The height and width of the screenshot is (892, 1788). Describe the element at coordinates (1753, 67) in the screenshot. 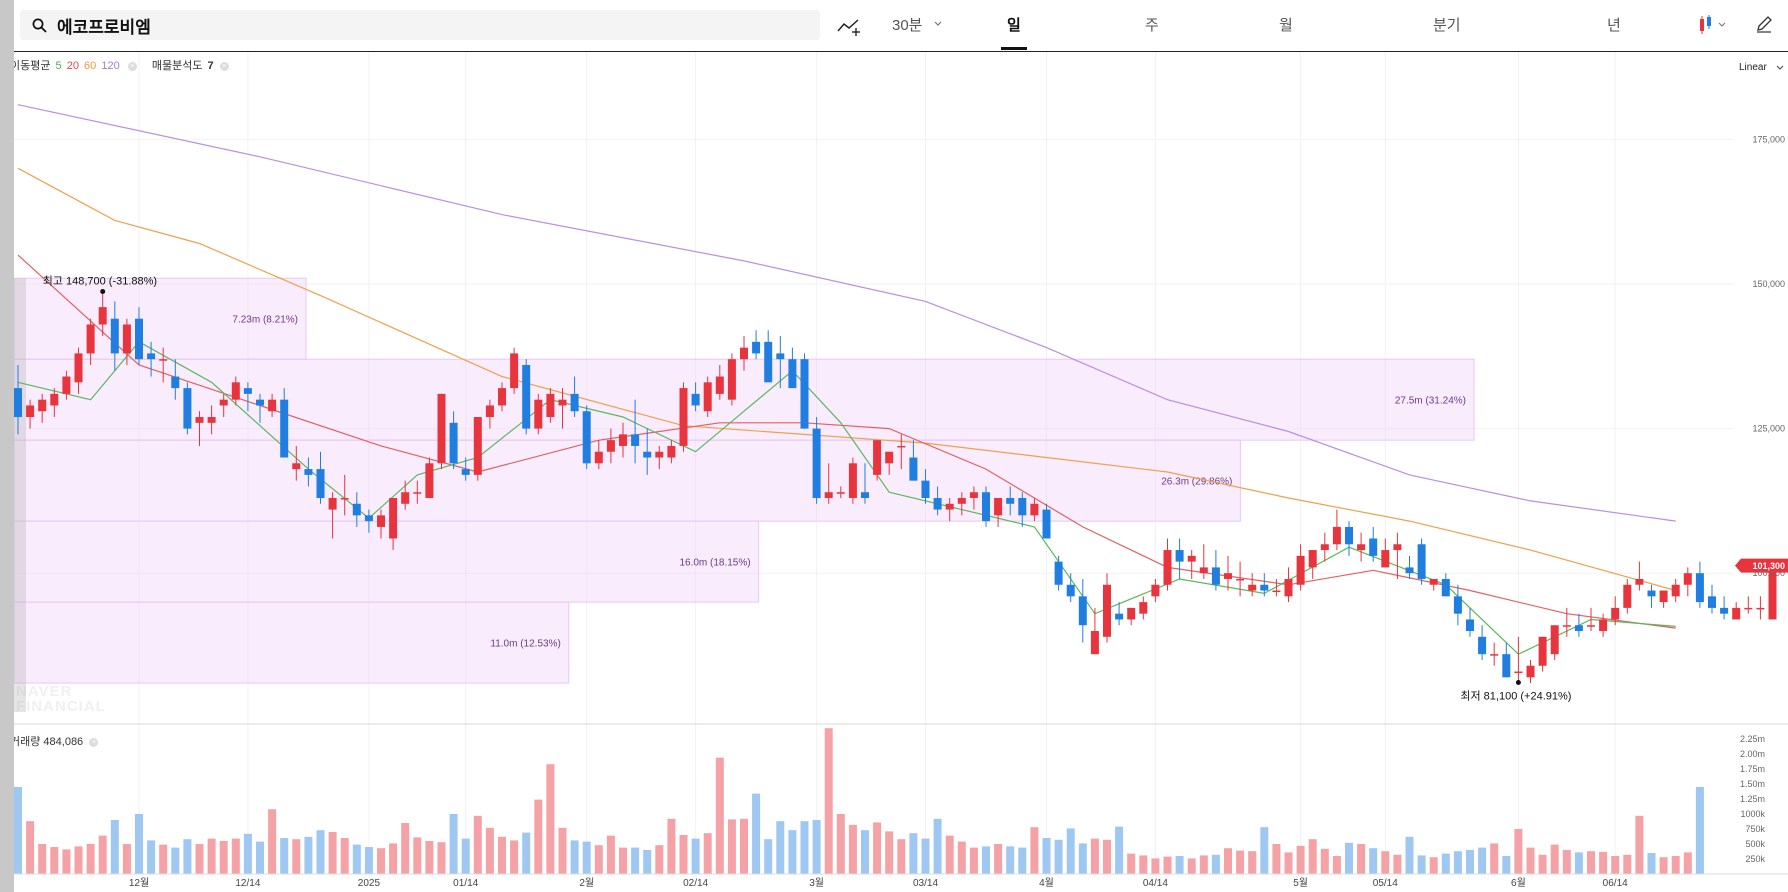

I see `scale-mode: Linear` at that location.